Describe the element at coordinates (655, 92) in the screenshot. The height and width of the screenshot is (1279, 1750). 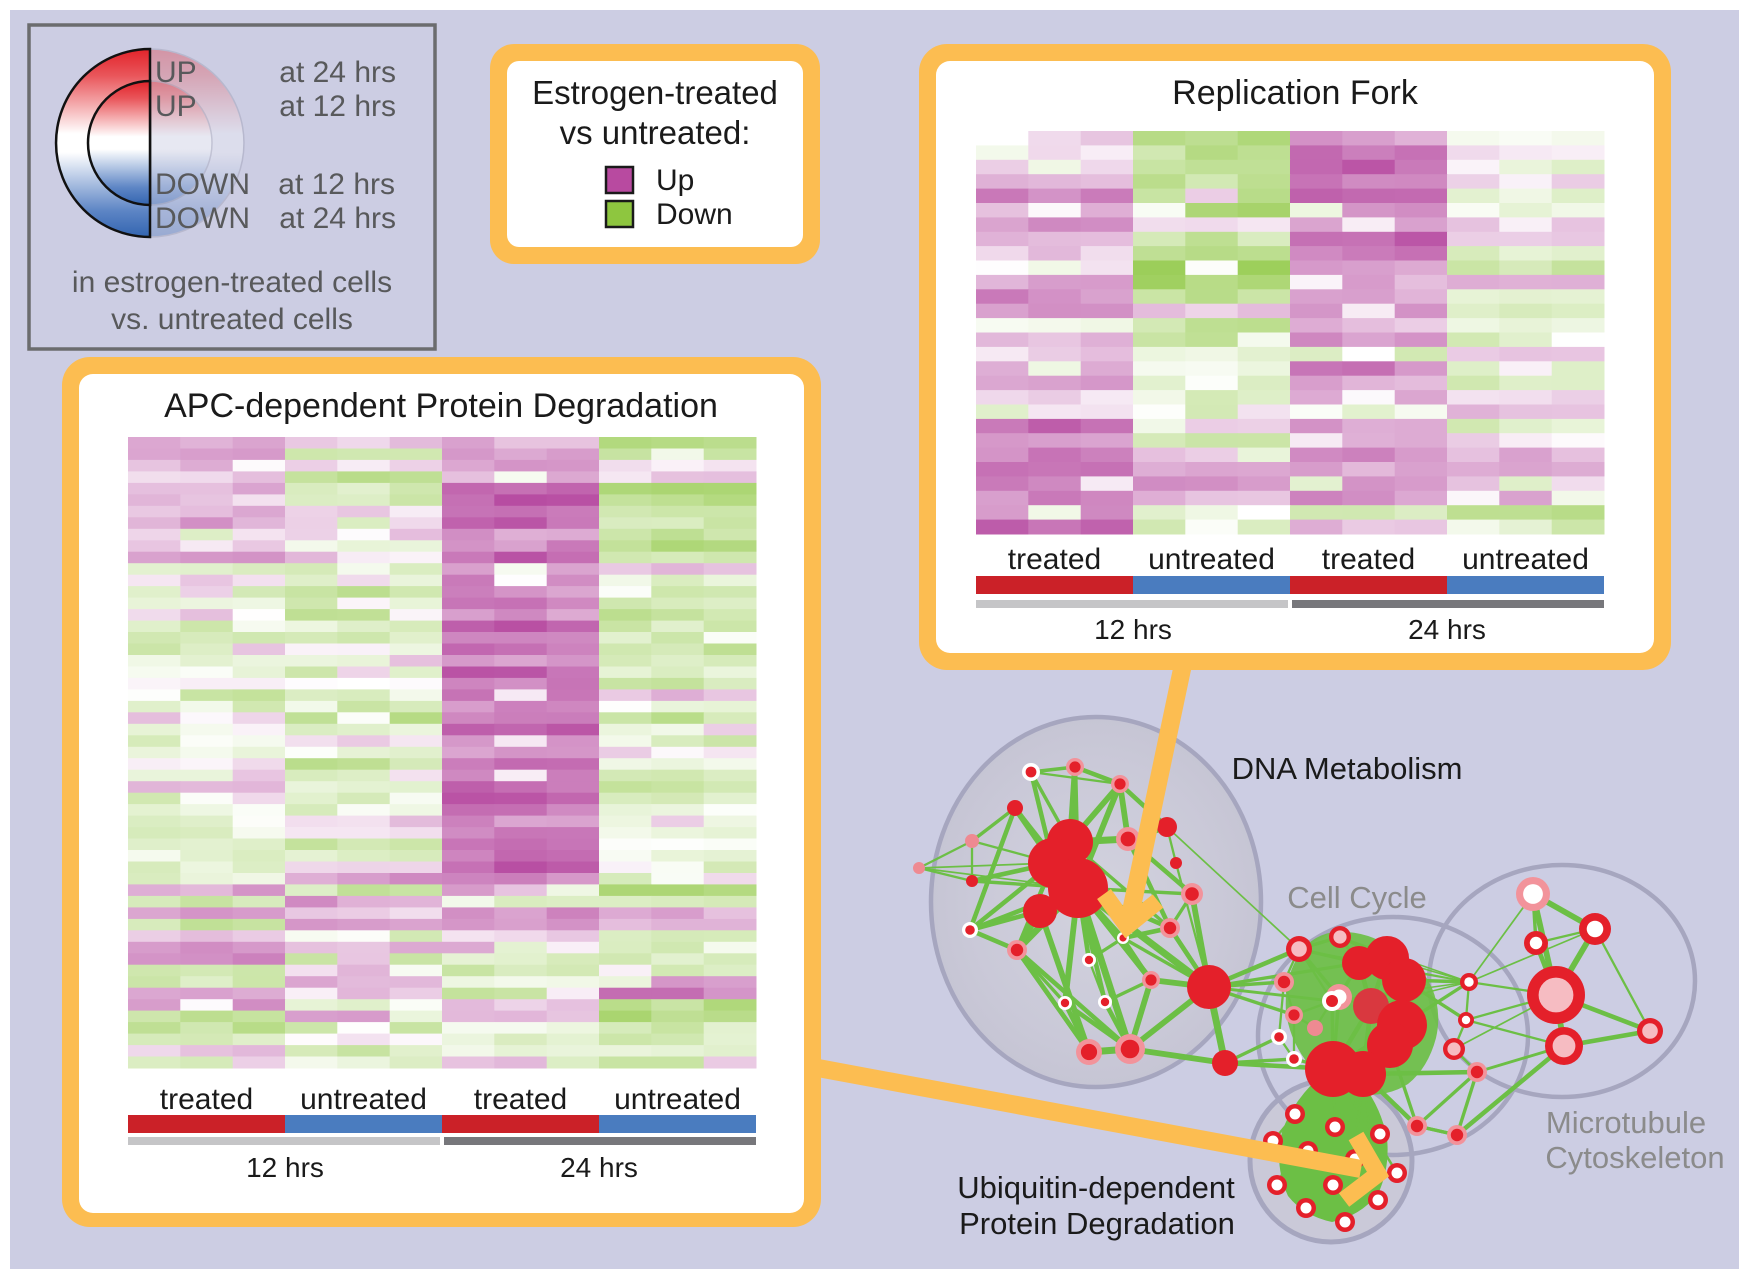
I see `svg-text: Estrogen-treated` at that location.